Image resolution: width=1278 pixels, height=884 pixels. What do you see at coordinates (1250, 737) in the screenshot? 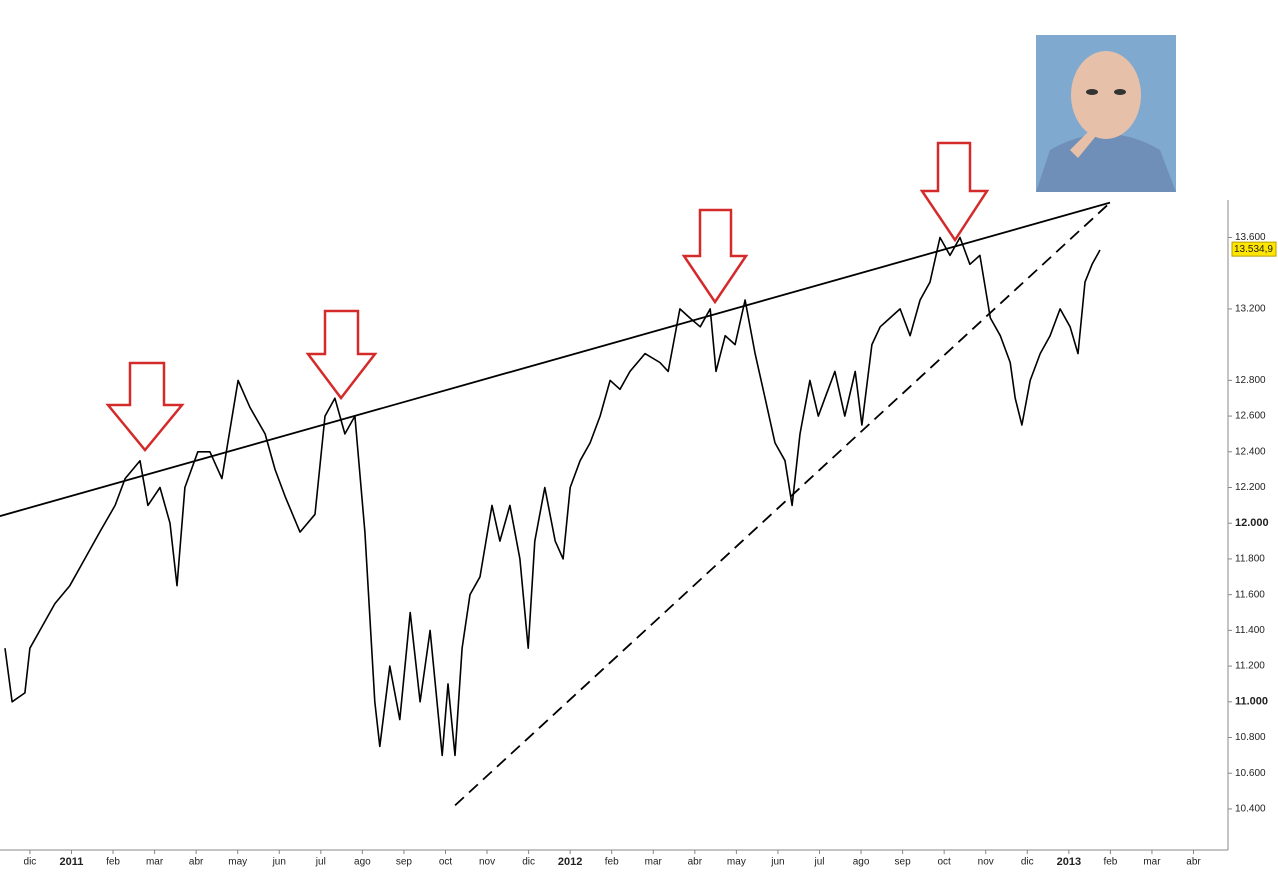
I see `y-tick-label: 10.800` at bounding box center [1250, 737].